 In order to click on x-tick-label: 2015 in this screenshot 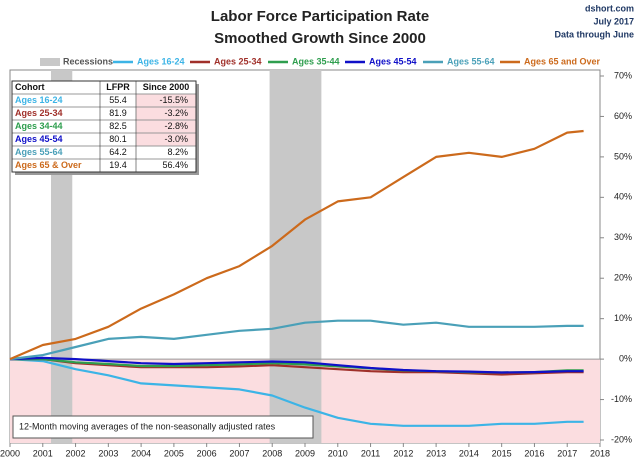, I will do `click(502, 453)`.